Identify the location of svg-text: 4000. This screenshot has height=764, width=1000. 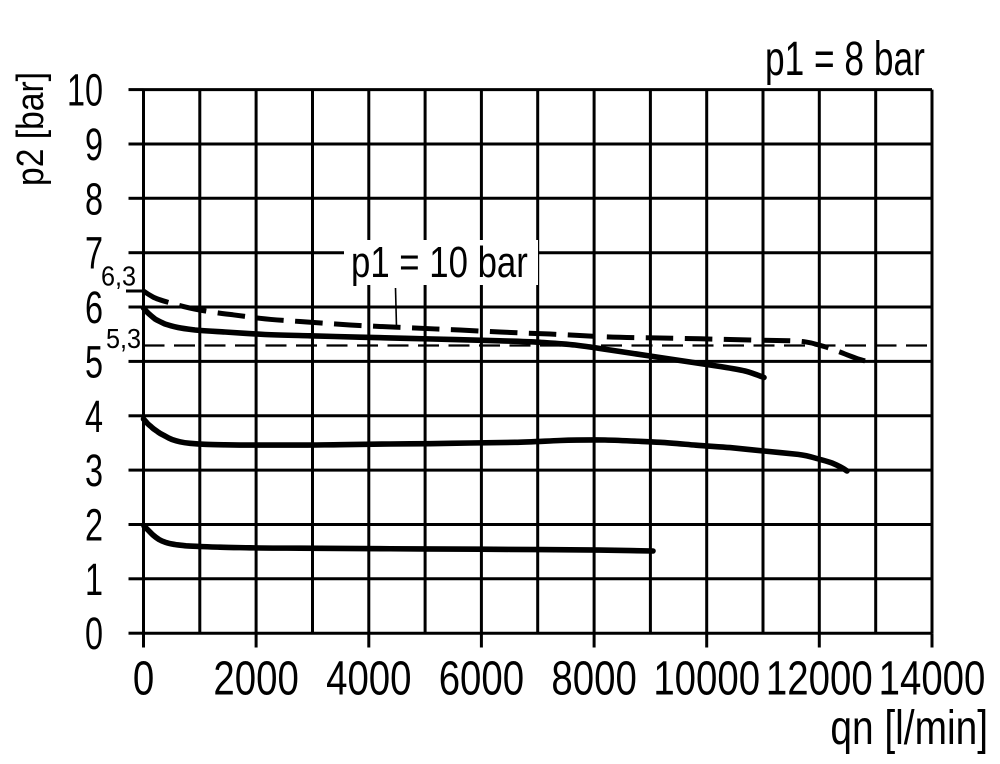
(368, 679).